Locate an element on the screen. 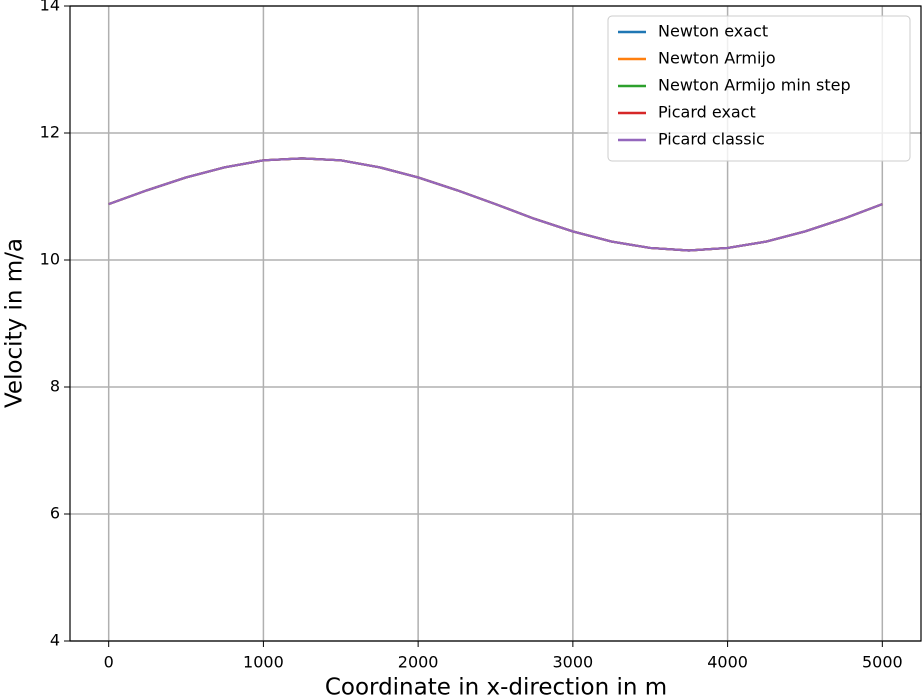 Image resolution: width=922 pixels, height=700 pixels. legend-label: Newton Armijo min step is located at coordinates (754, 85).